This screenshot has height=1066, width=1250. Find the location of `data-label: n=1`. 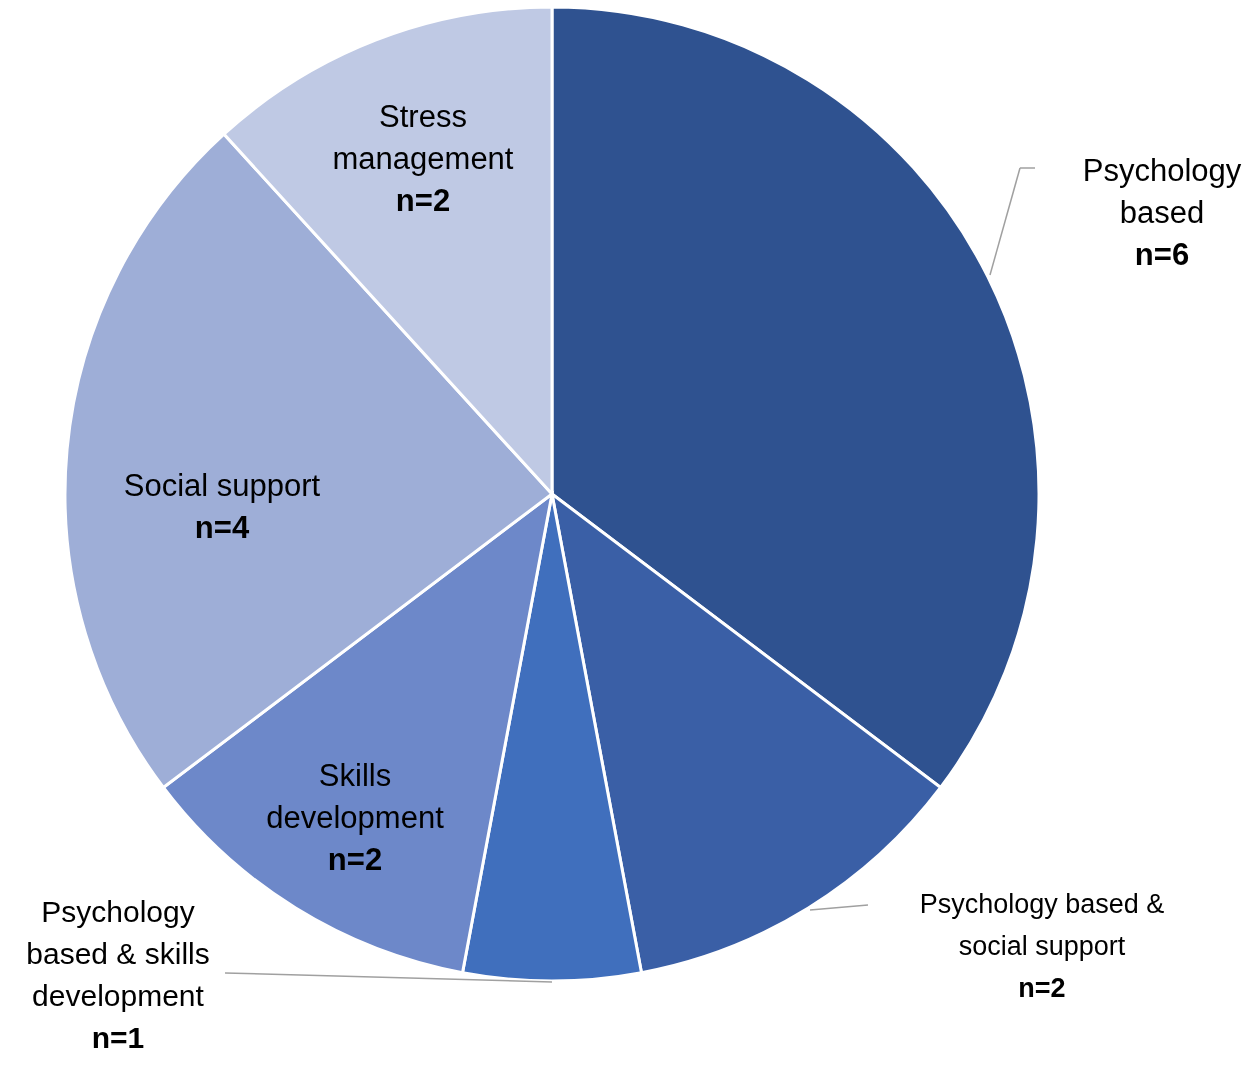

data-label: n=1 is located at coordinates (118, 1037).